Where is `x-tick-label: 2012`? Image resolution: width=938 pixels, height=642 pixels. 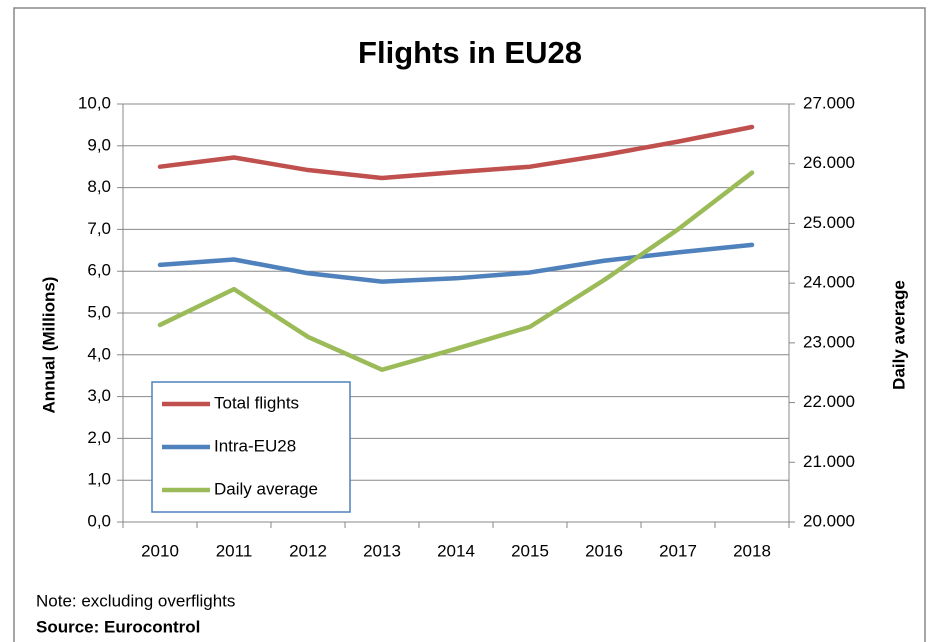 x-tick-label: 2012 is located at coordinates (308, 550).